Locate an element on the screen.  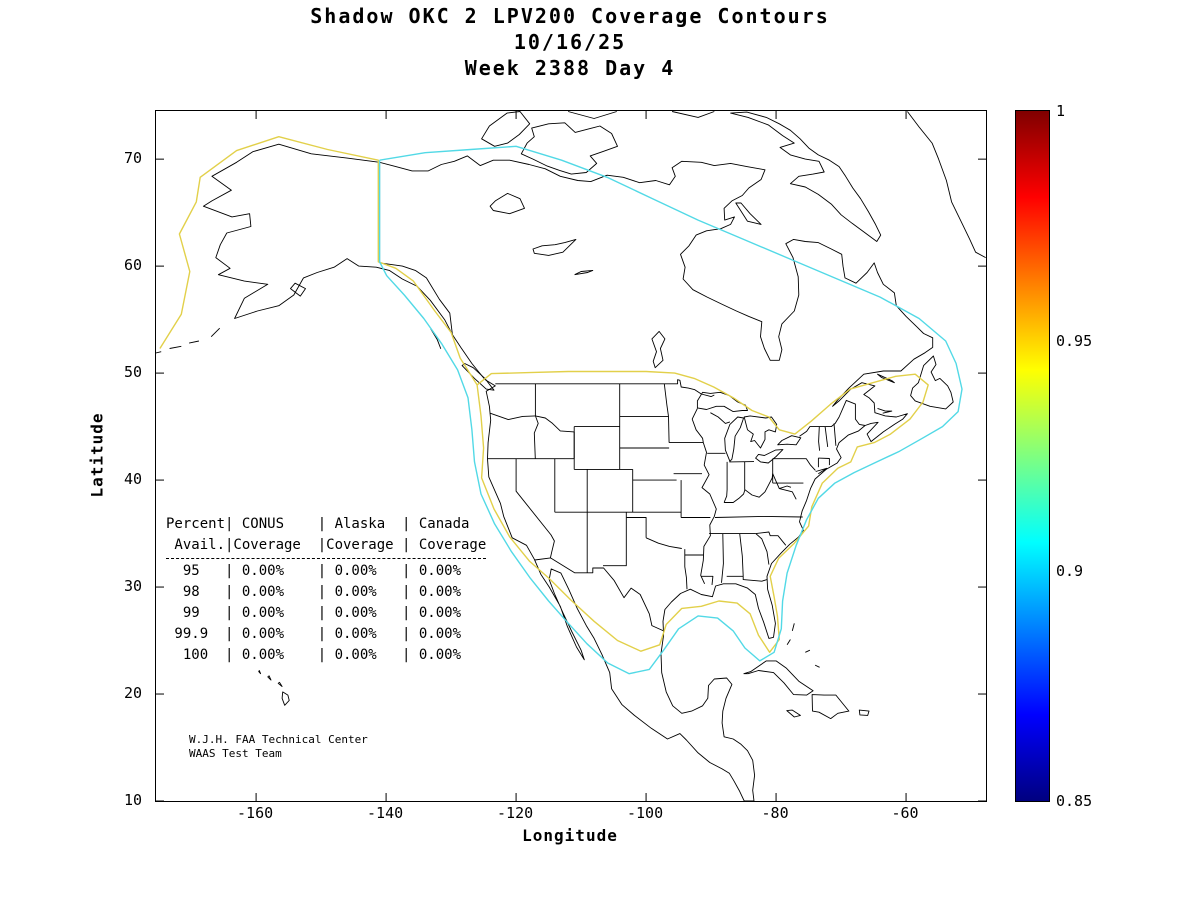
long-island is located at coordinates (821, 471).